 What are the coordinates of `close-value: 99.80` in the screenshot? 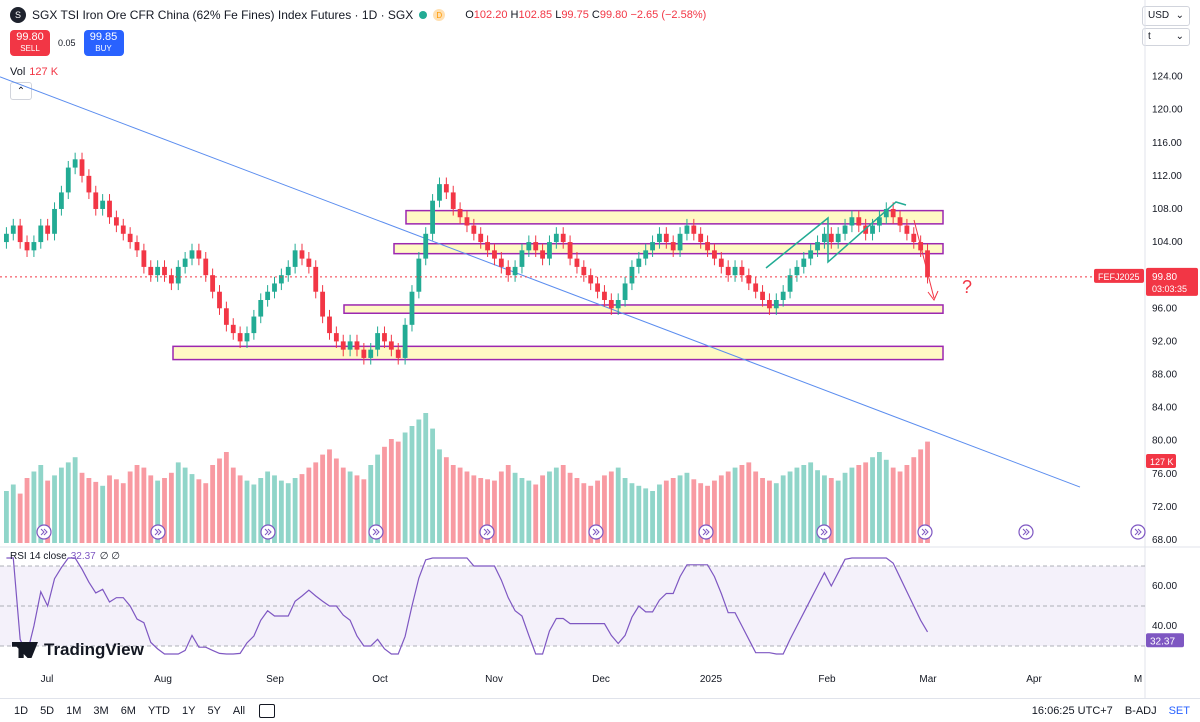 It's located at (613, 15).